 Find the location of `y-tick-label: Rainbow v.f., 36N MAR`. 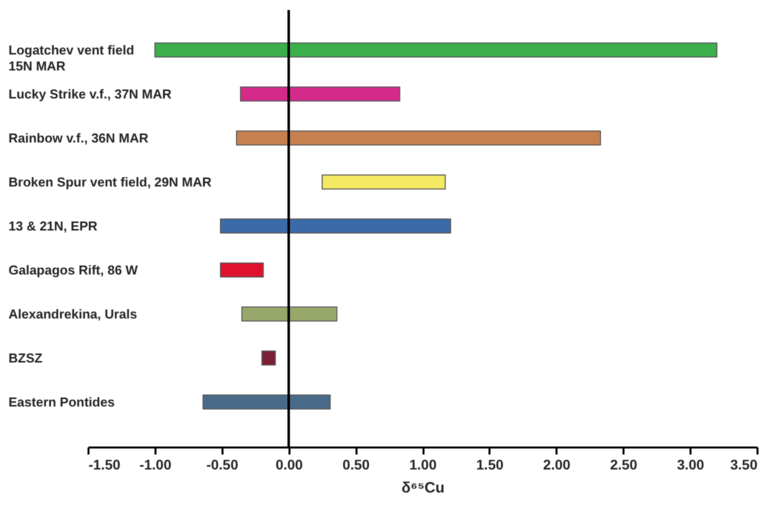

y-tick-label: Rainbow v.f., 36N MAR is located at coordinates (78, 138).